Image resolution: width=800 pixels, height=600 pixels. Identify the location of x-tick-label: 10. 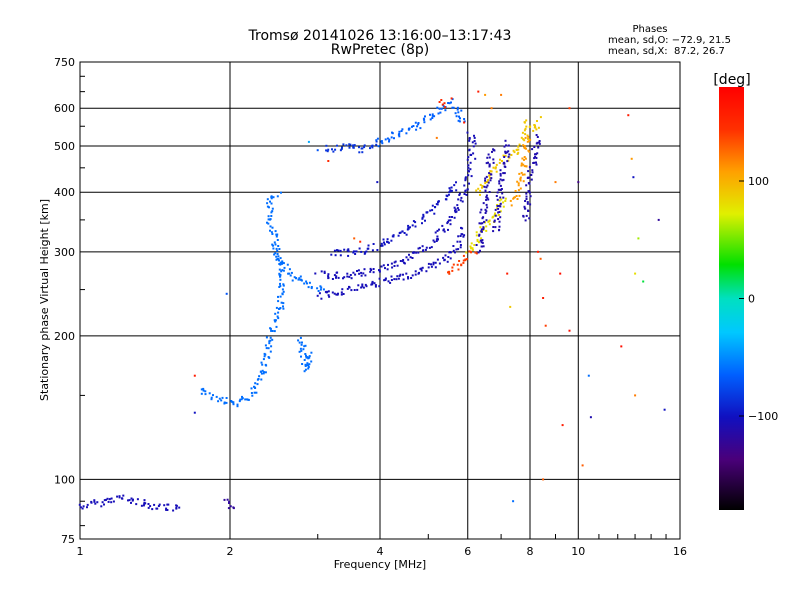
(578, 551).